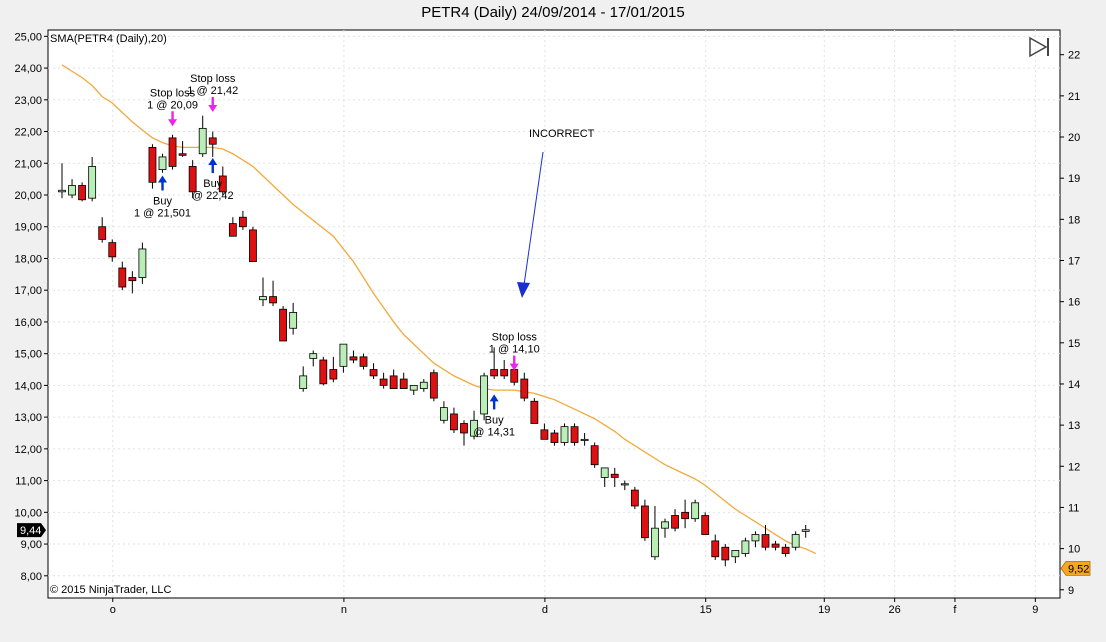 Image resolution: width=1106 pixels, height=642 pixels. Describe the element at coordinates (28, 259) in the screenshot. I see `left-tick-label: 18,00` at that location.